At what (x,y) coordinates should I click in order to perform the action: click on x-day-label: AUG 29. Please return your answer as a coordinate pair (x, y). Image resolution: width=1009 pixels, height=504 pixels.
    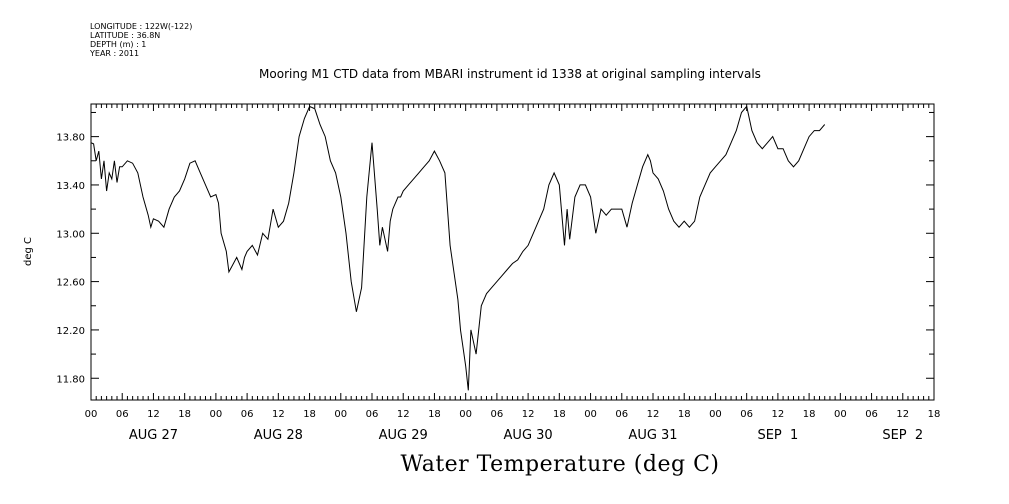
    Looking at the image, I should click on (403, 435).